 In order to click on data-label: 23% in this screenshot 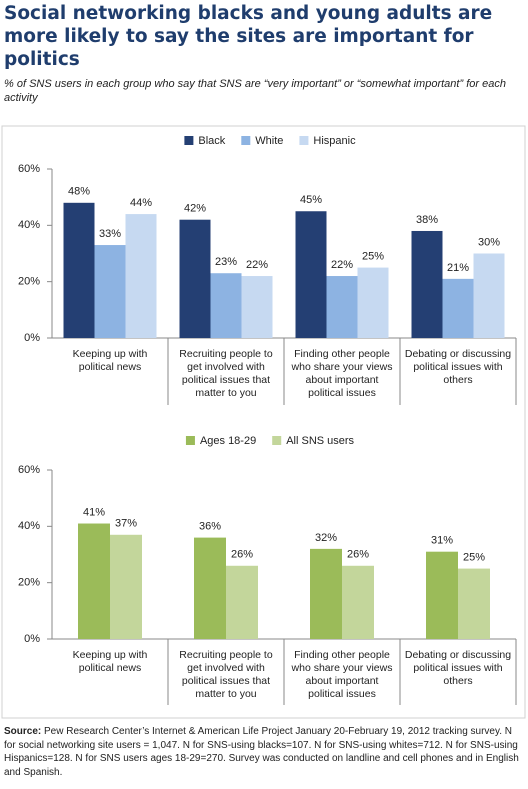, I will do `click(226, 262)`.